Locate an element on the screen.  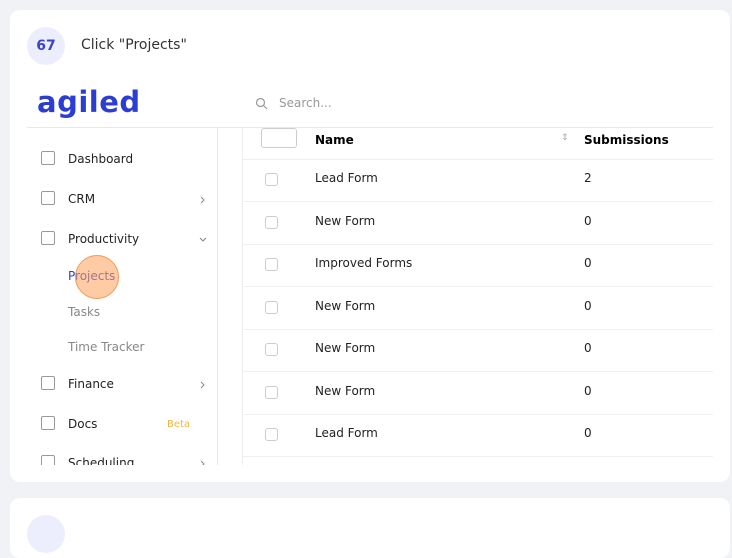
sort-icon: ⇕ is located at coordinates (565, 138).